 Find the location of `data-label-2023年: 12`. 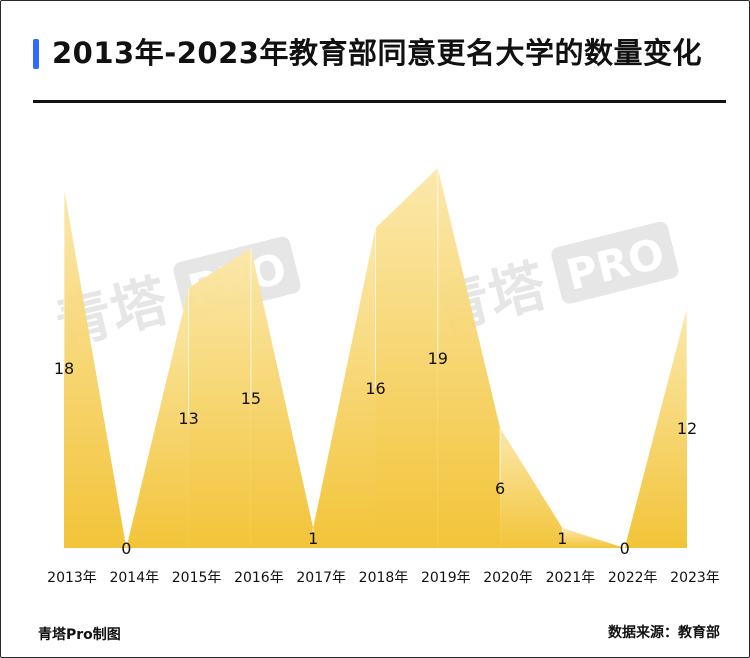

data-label-2023年: 12 is located at coordinates (687, 428).